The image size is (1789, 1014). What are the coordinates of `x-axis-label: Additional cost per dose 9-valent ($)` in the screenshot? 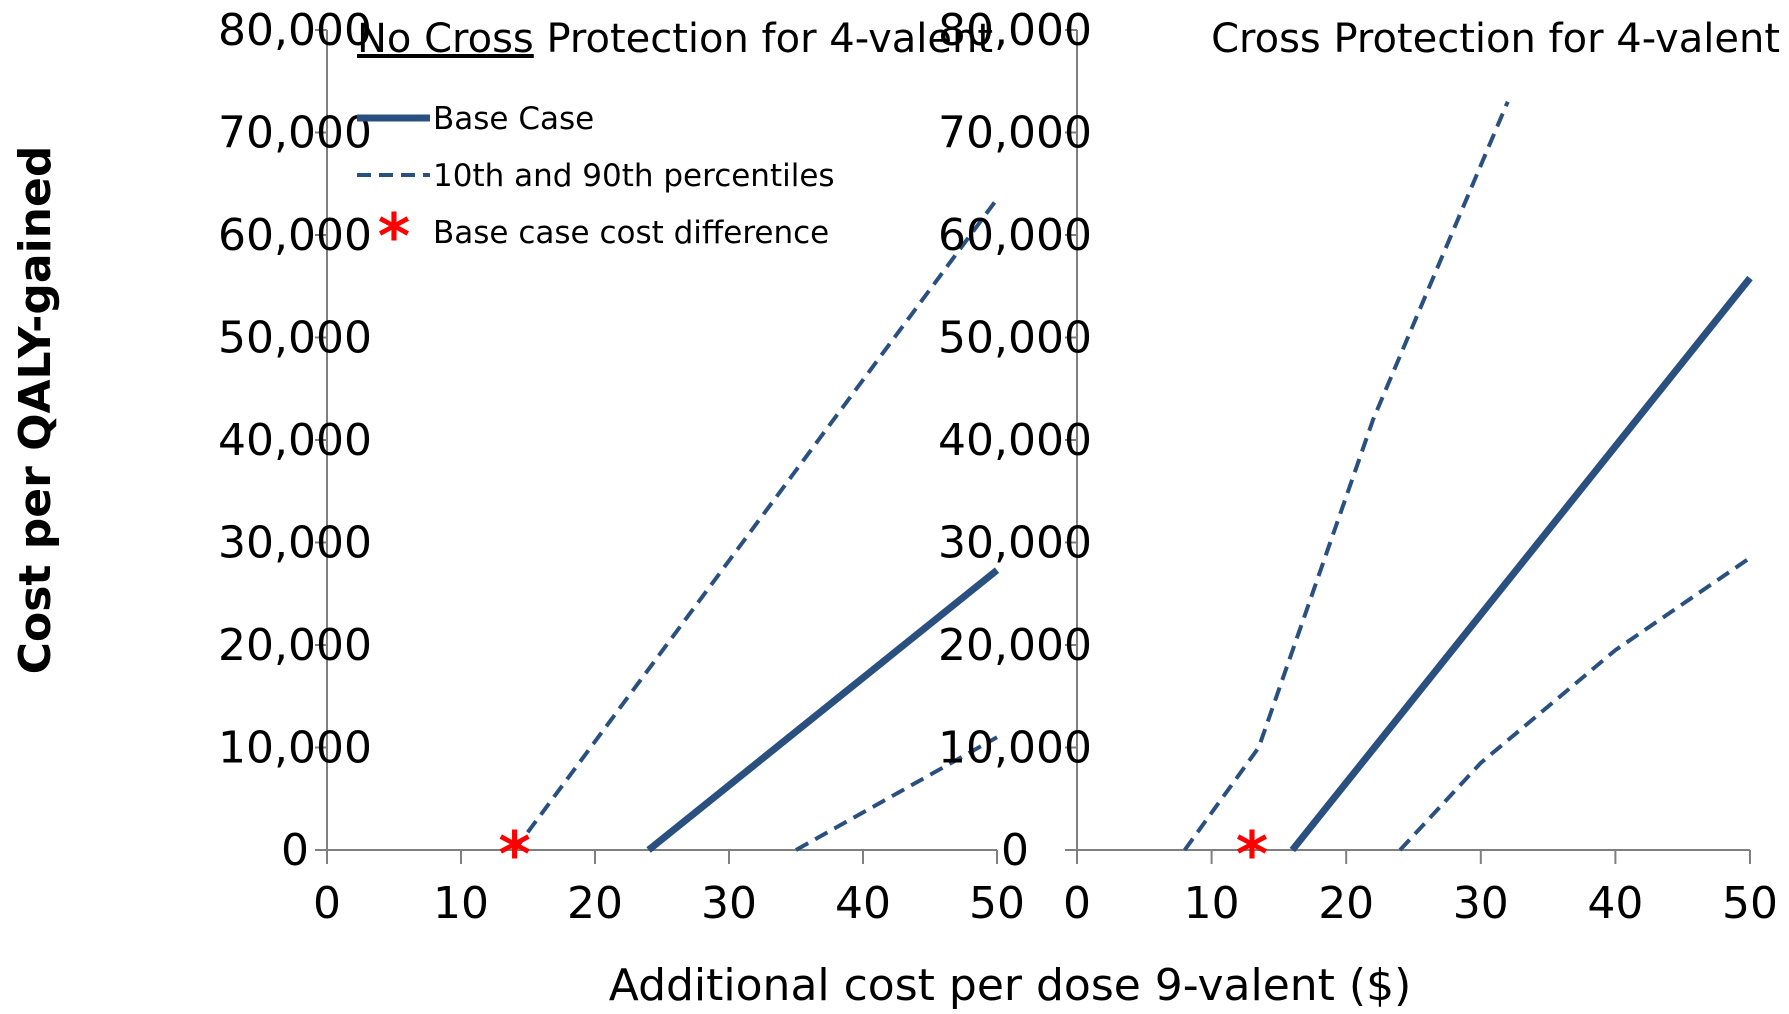 It's located at (1010, 985).